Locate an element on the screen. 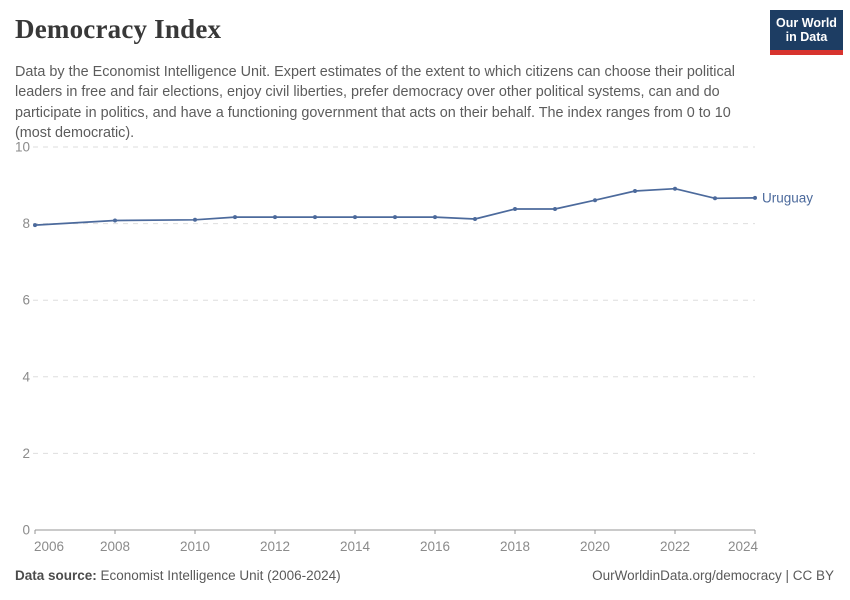 The width and height of the screenshot is (850, 600). data-point-uruguay-2022 is located at coordinates (675, 188).